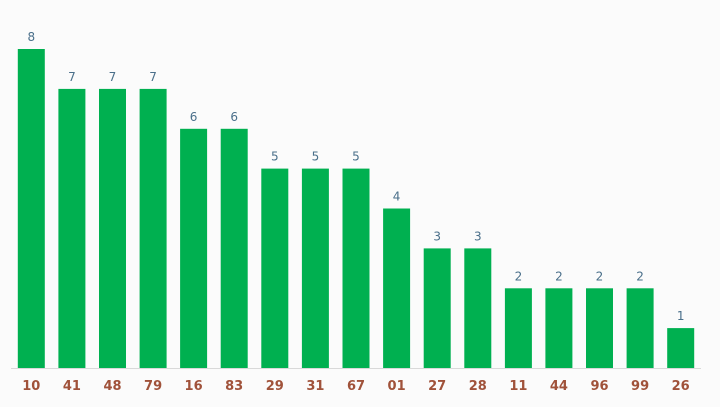 The height and width of the screenshot is (407, 720). Describe the element at coordinates (113, 77) in the screenshot. I see `value-label-48: 7` at that location.